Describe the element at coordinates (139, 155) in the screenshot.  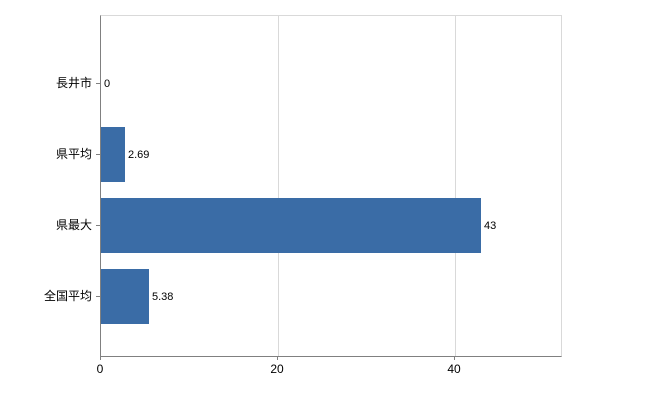
I see `bar-value-label: 2.69` at that location.